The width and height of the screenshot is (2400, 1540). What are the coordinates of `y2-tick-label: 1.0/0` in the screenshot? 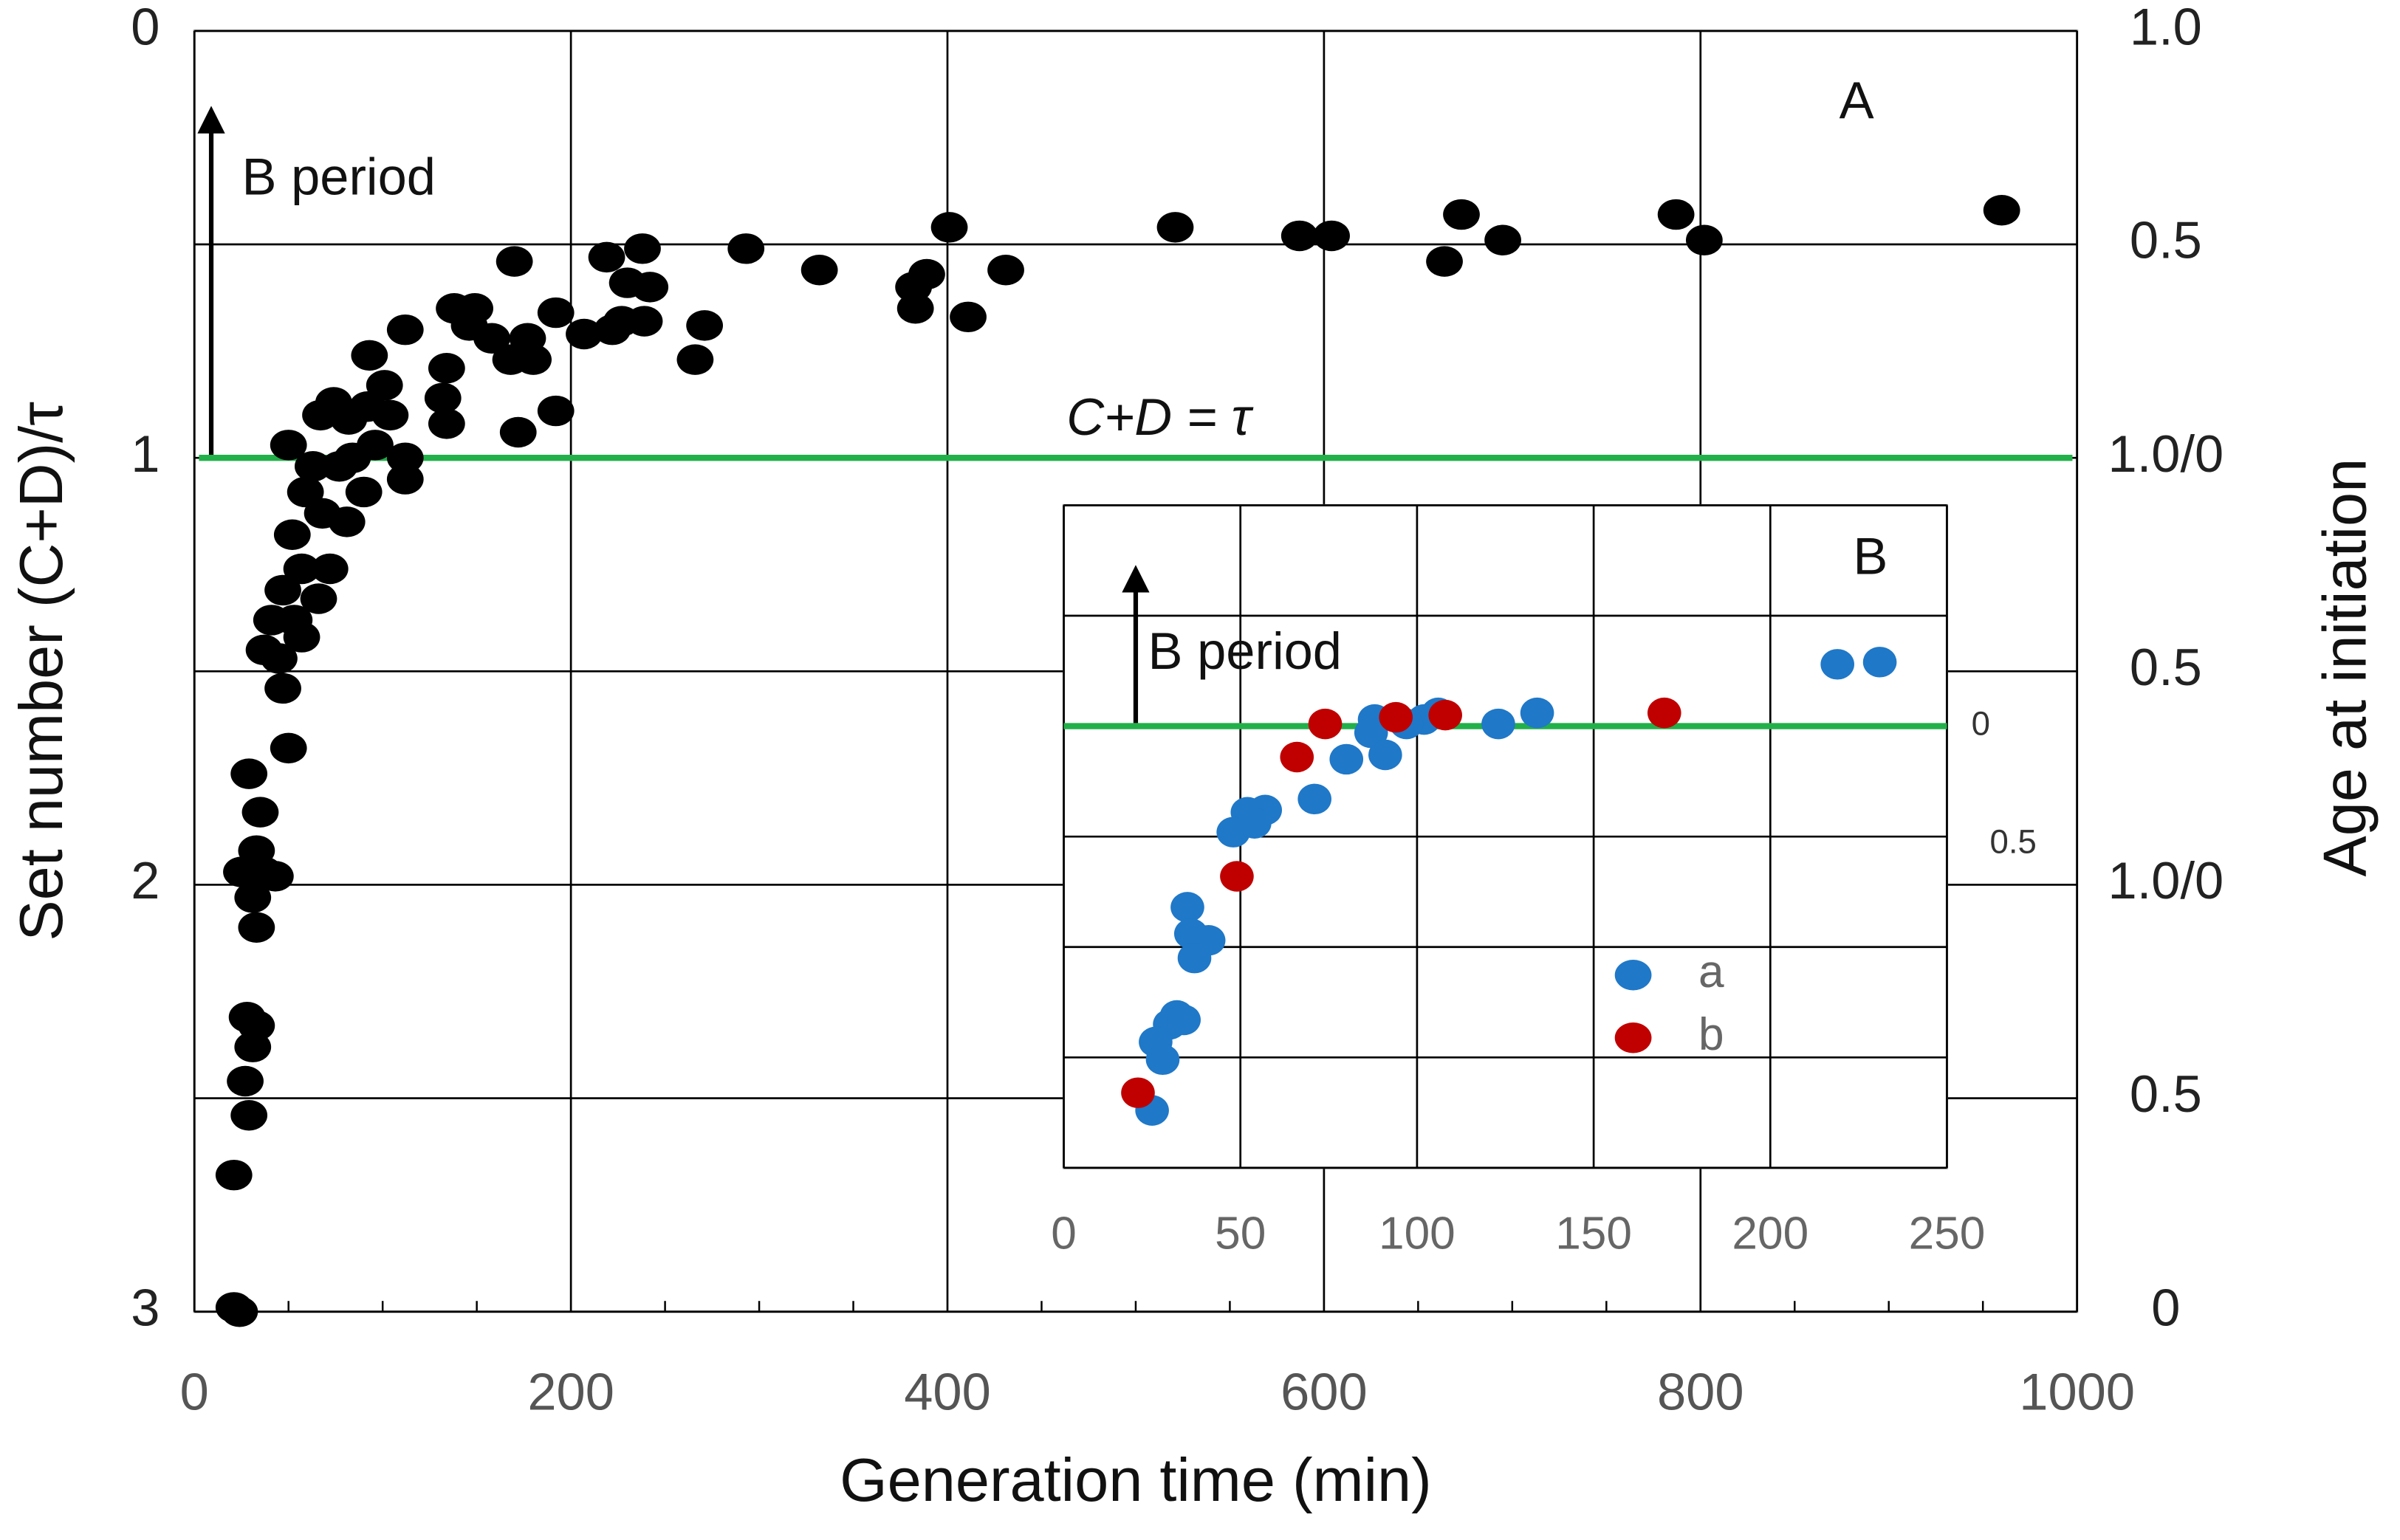 It's located at (2166, 453).